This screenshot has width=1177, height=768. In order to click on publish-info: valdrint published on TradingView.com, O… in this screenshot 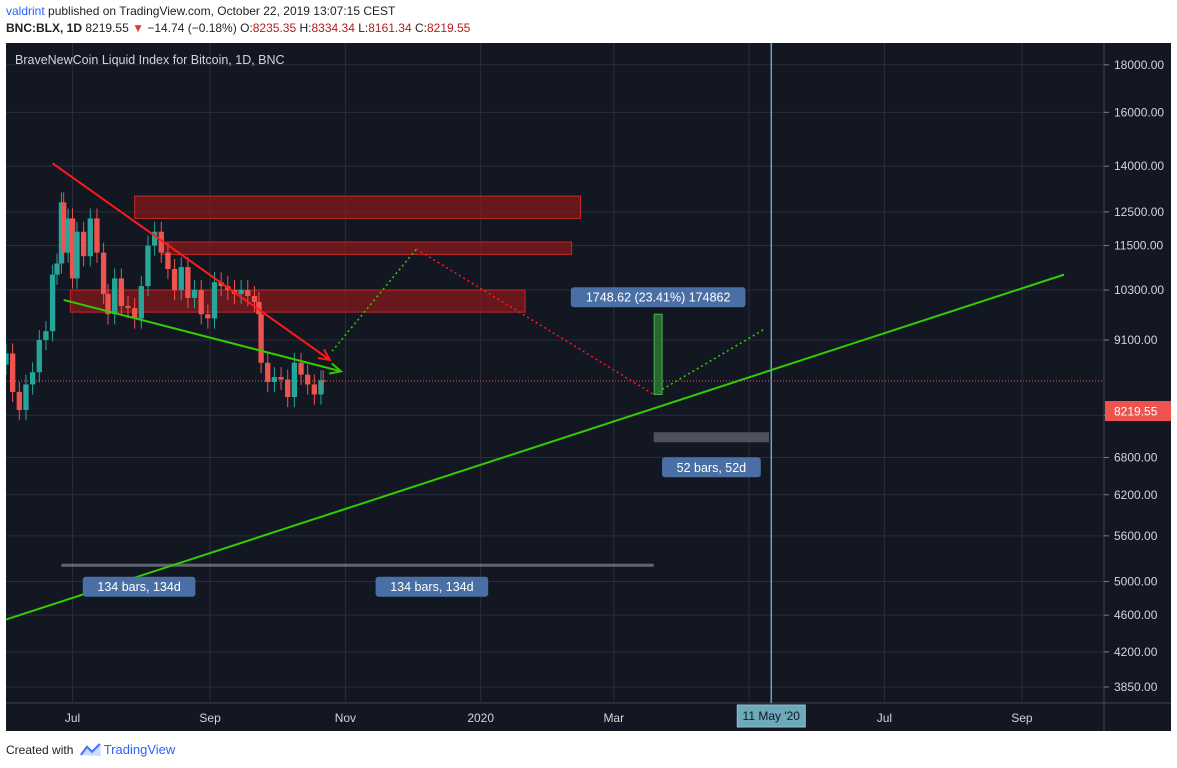, I will do `click(200, 11)`.